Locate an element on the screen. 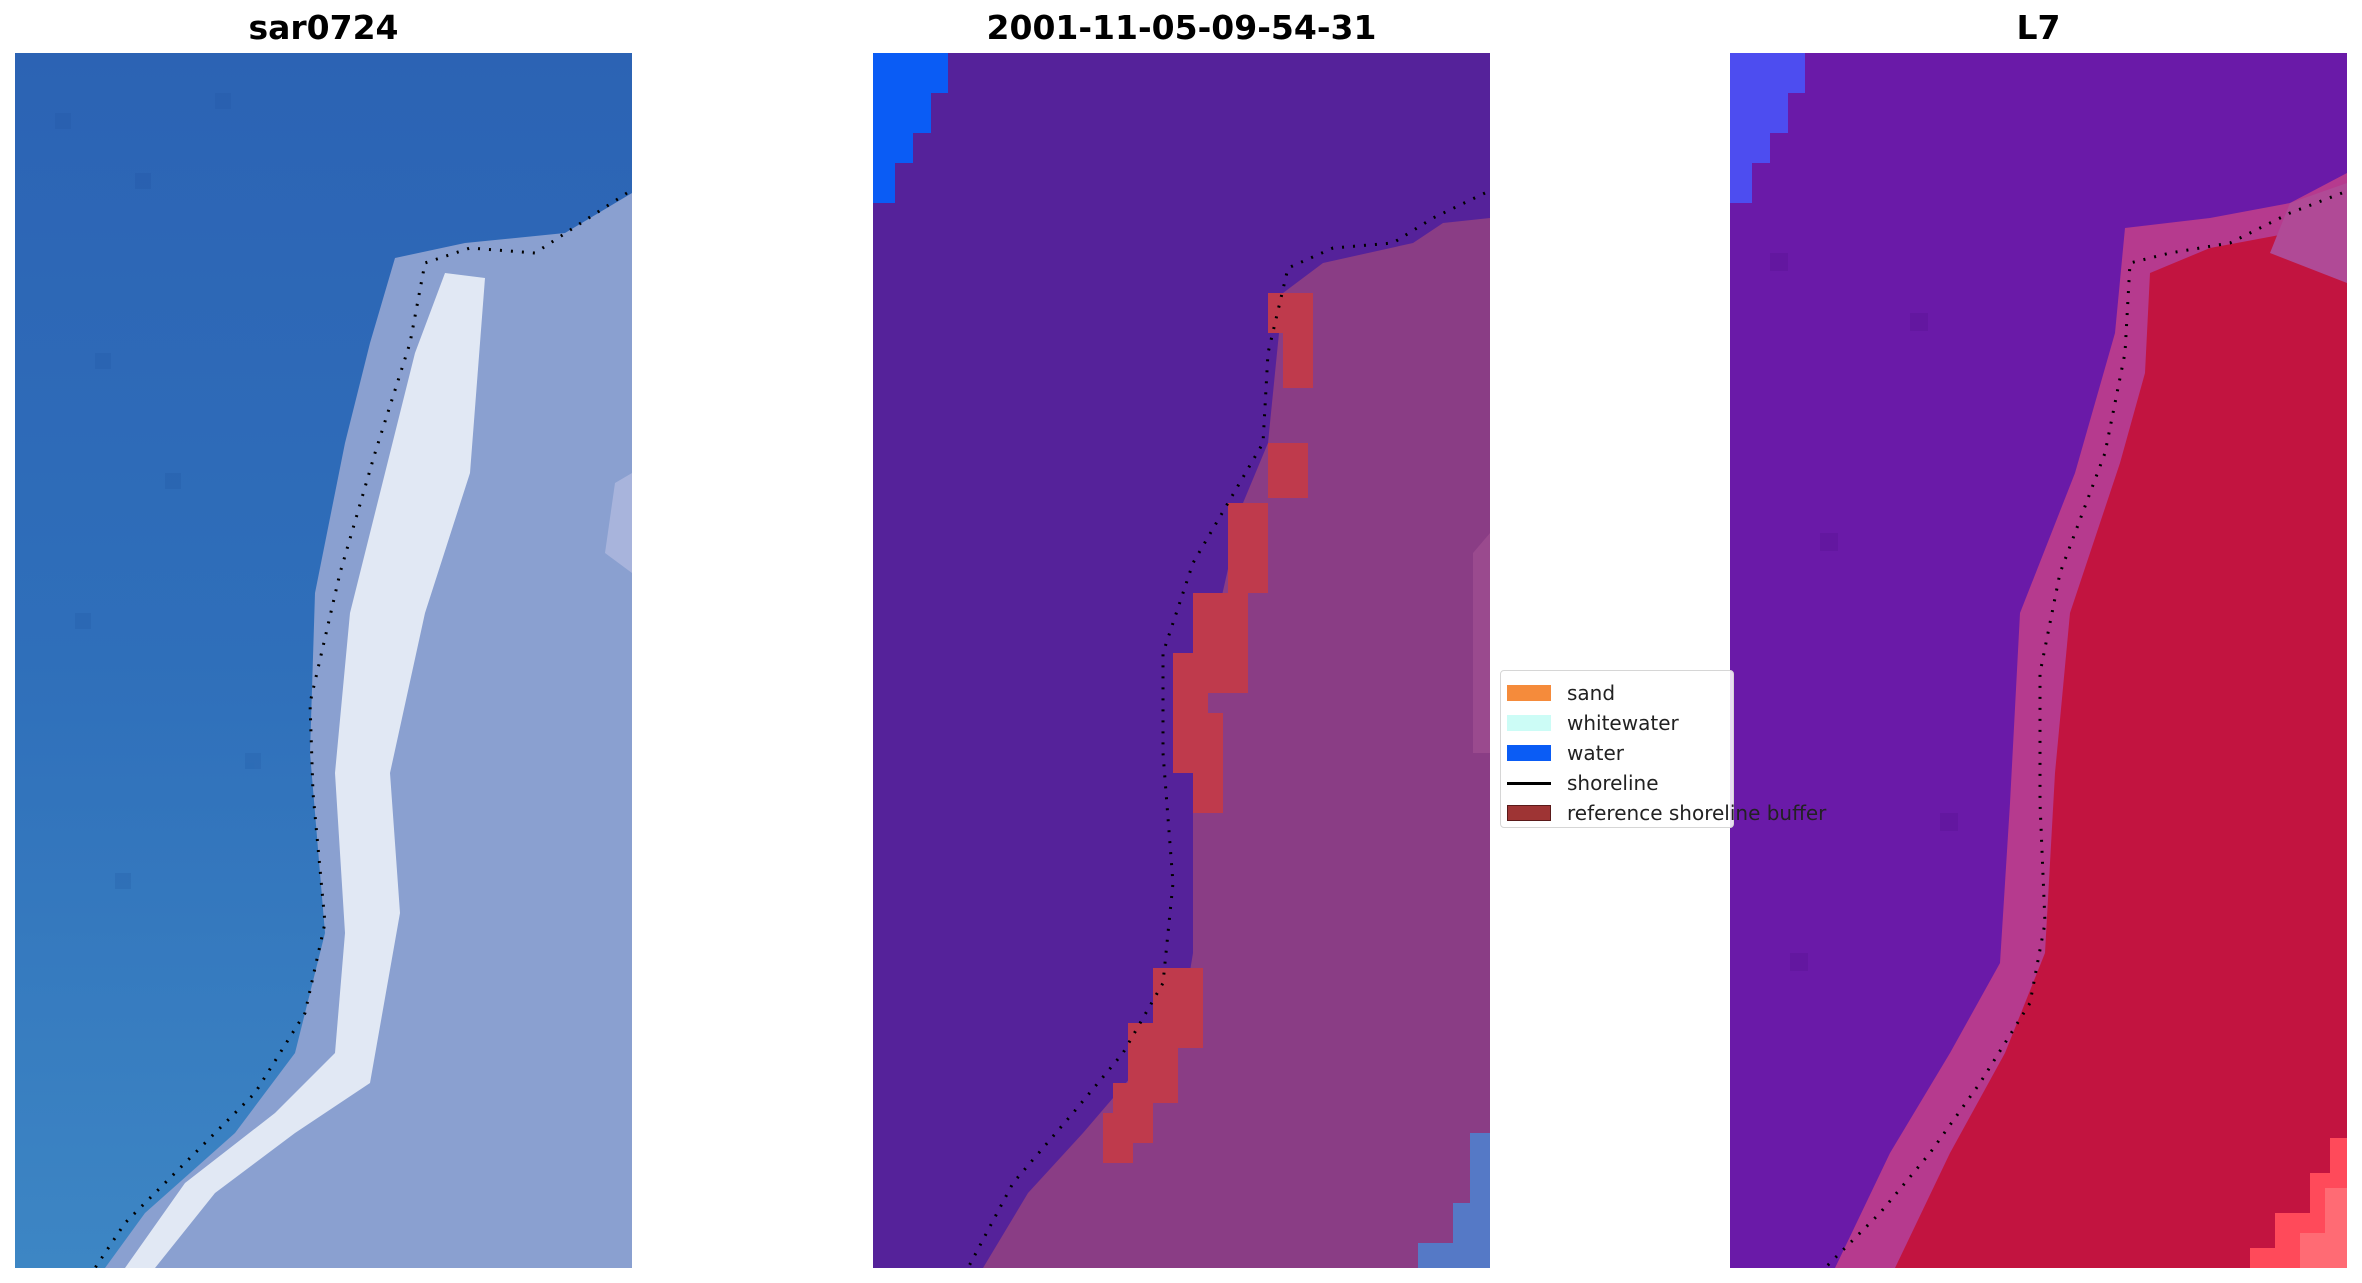 This screenshot has width=2362, height=1283. legend-swatch-sand is located at coordinates (1529, 693).